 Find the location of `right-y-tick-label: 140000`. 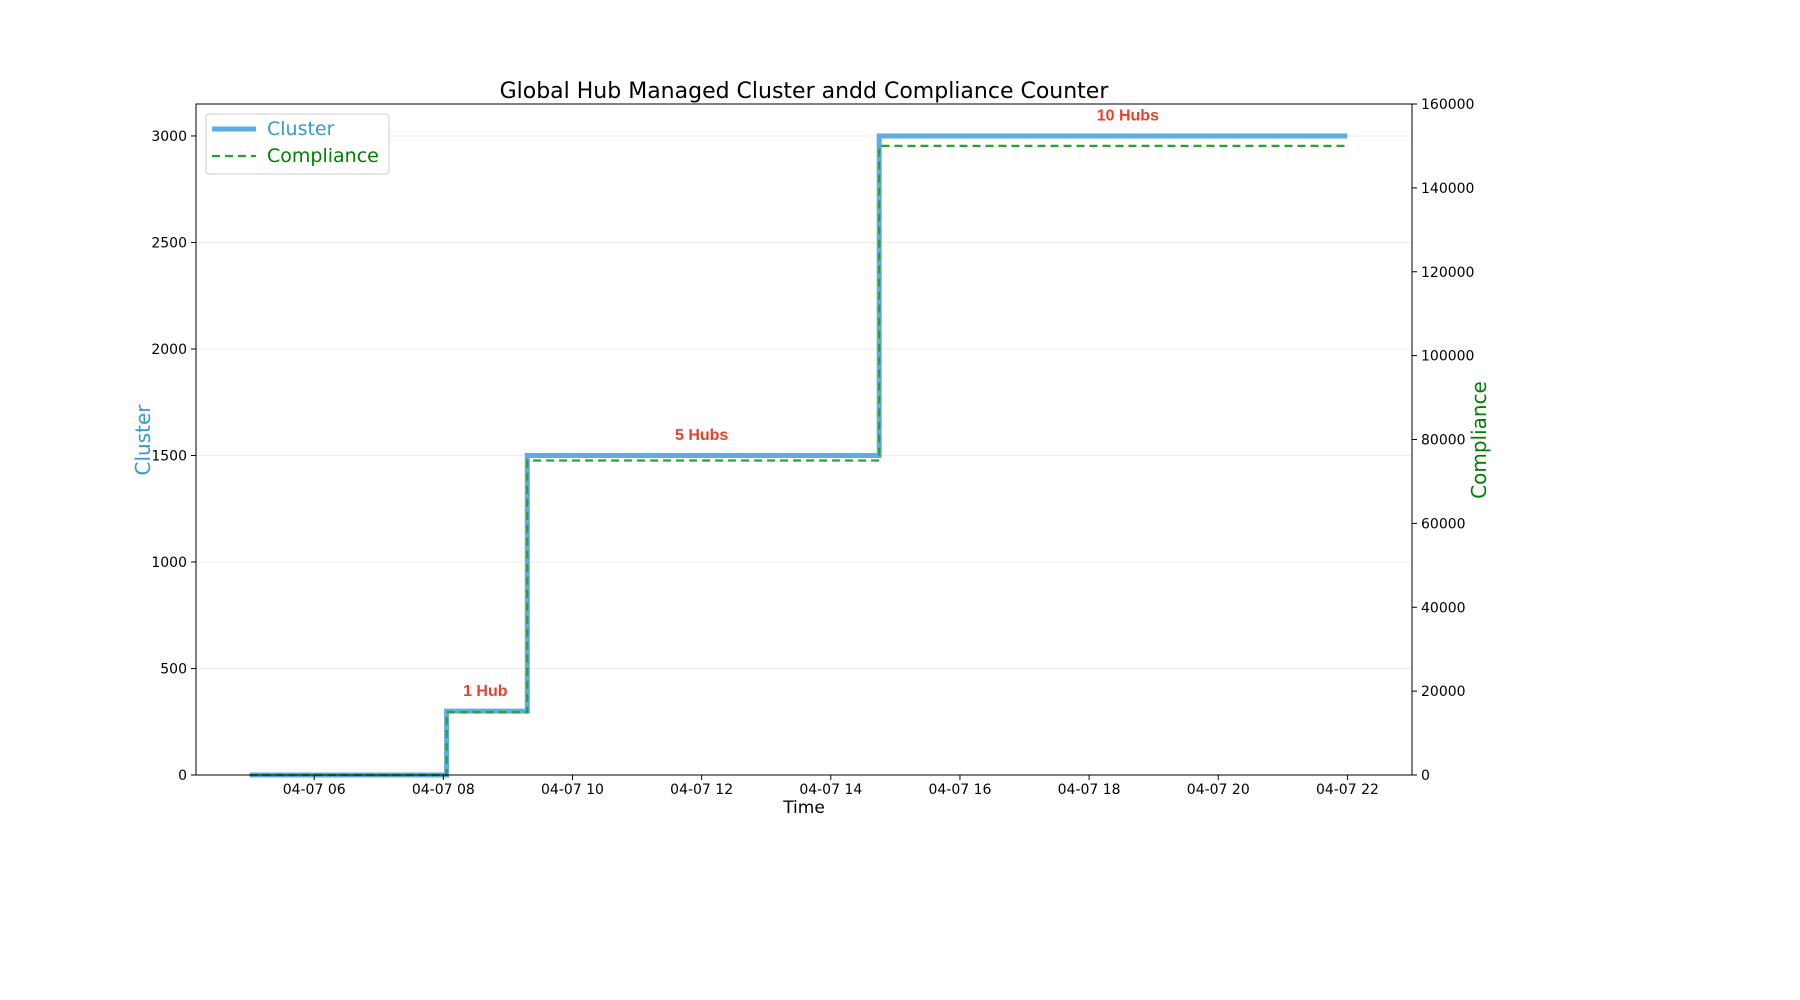

right-y-tick-label: 140000 is located at coordinates (1447, 189).